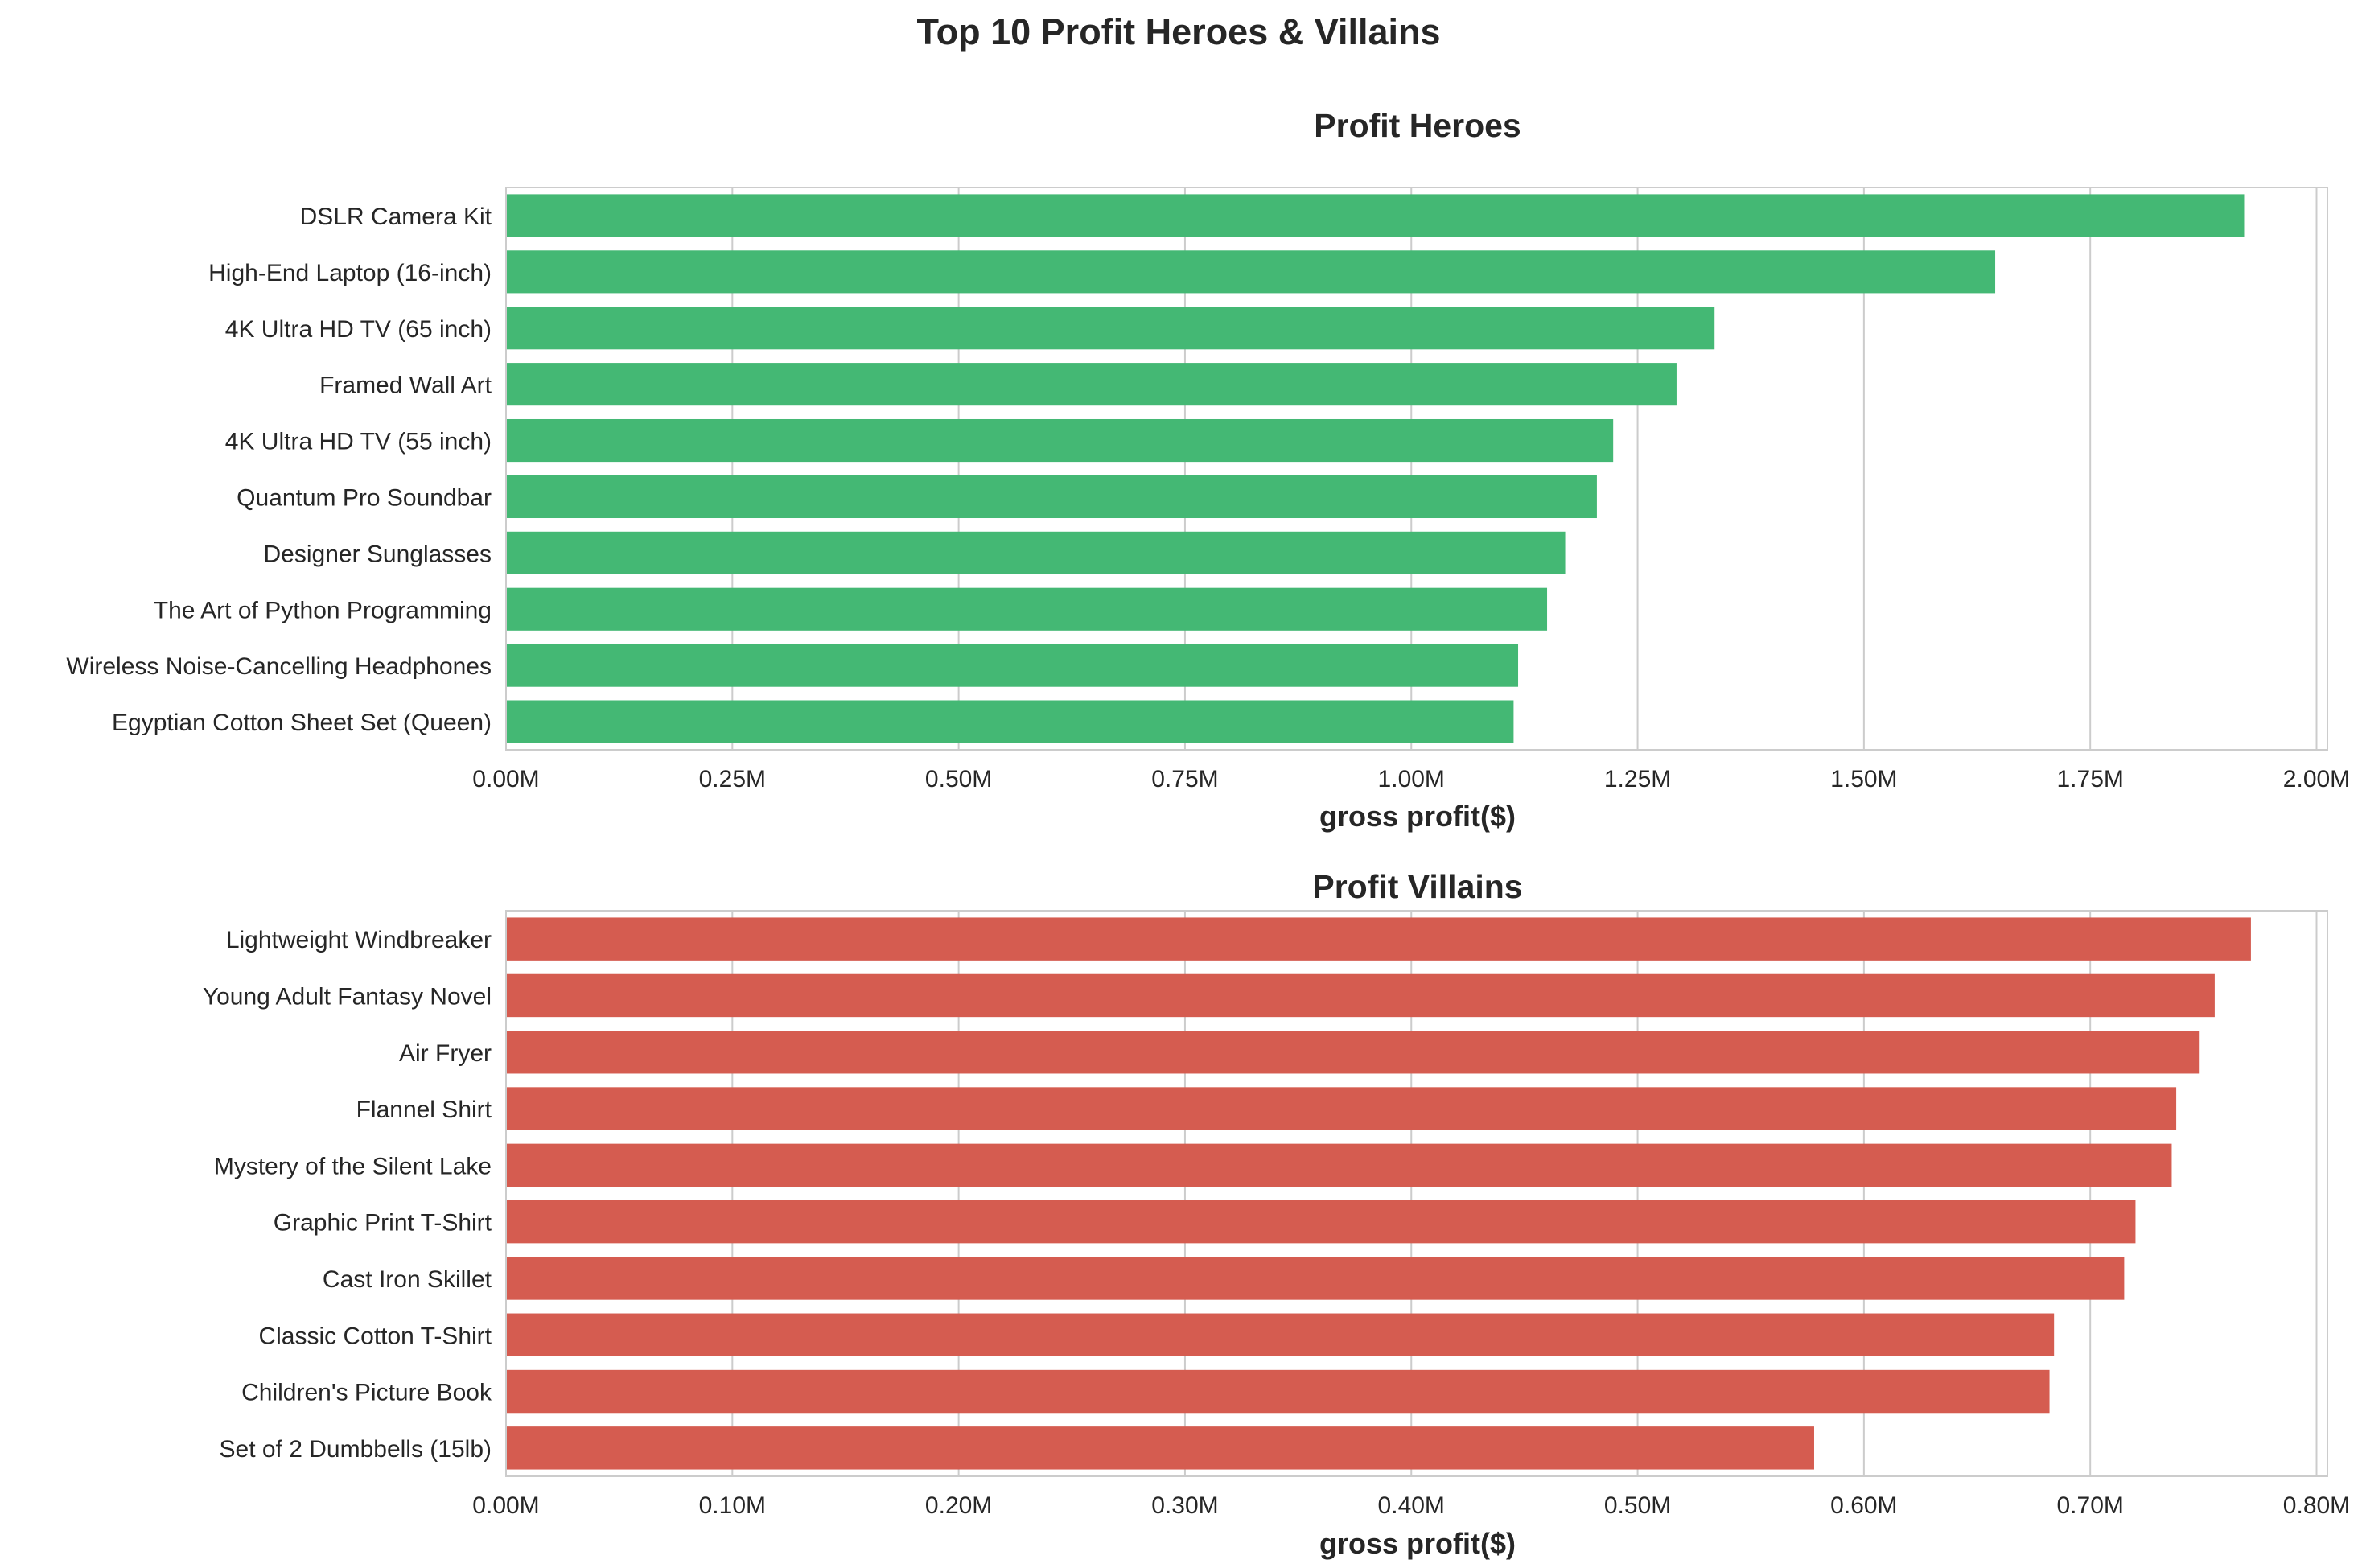 The height and width of the screenshot is (1568, 2358). Describe the element at coordinates (505, 1505) in the screenshot. I see `villains-x-tick-label: 0.00M` at that location.